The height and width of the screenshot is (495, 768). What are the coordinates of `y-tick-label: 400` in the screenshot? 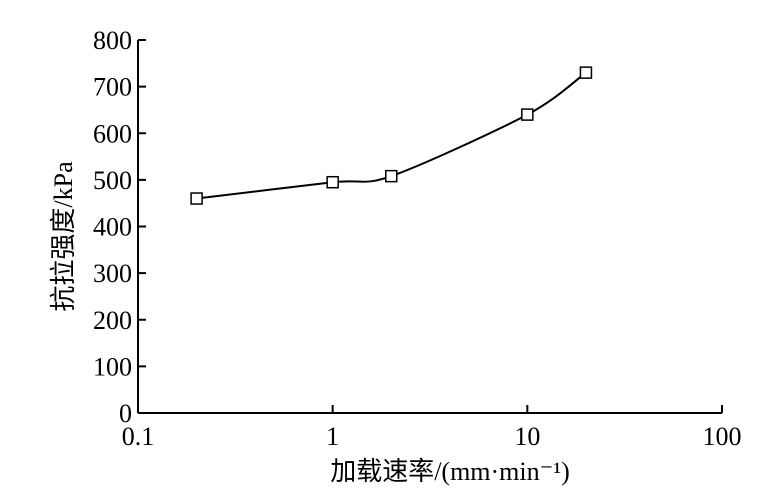 It's located at (112, 227).